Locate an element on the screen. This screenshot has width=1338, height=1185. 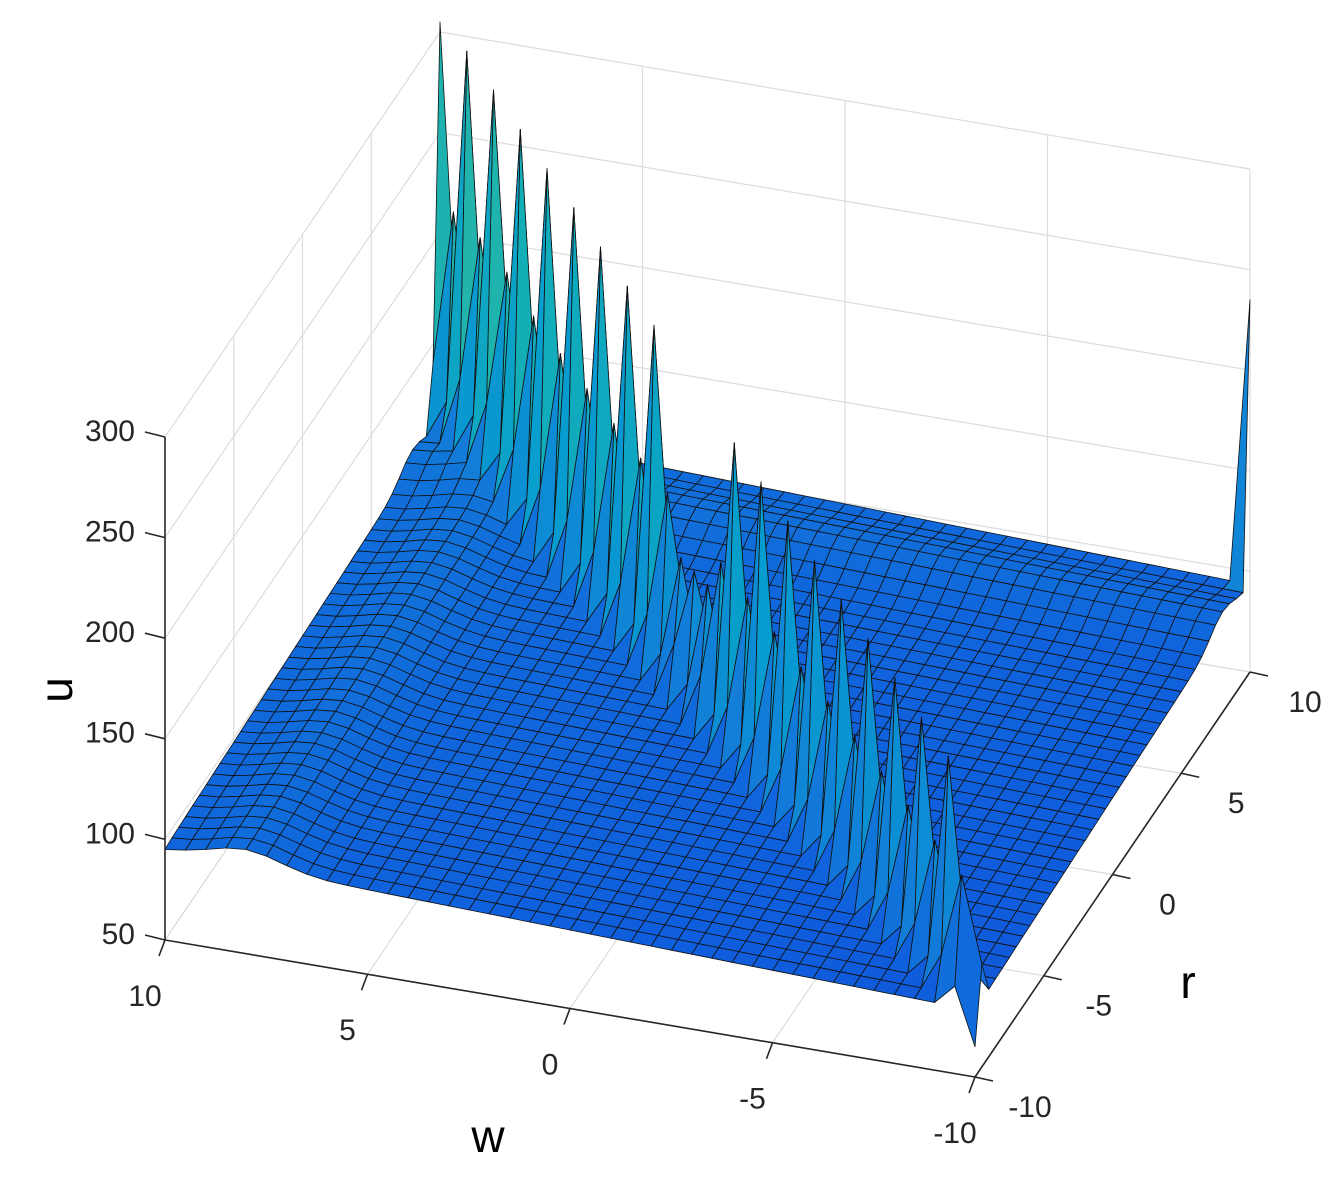
x-tick-label: 5 is located at coordinates (347, 1030).